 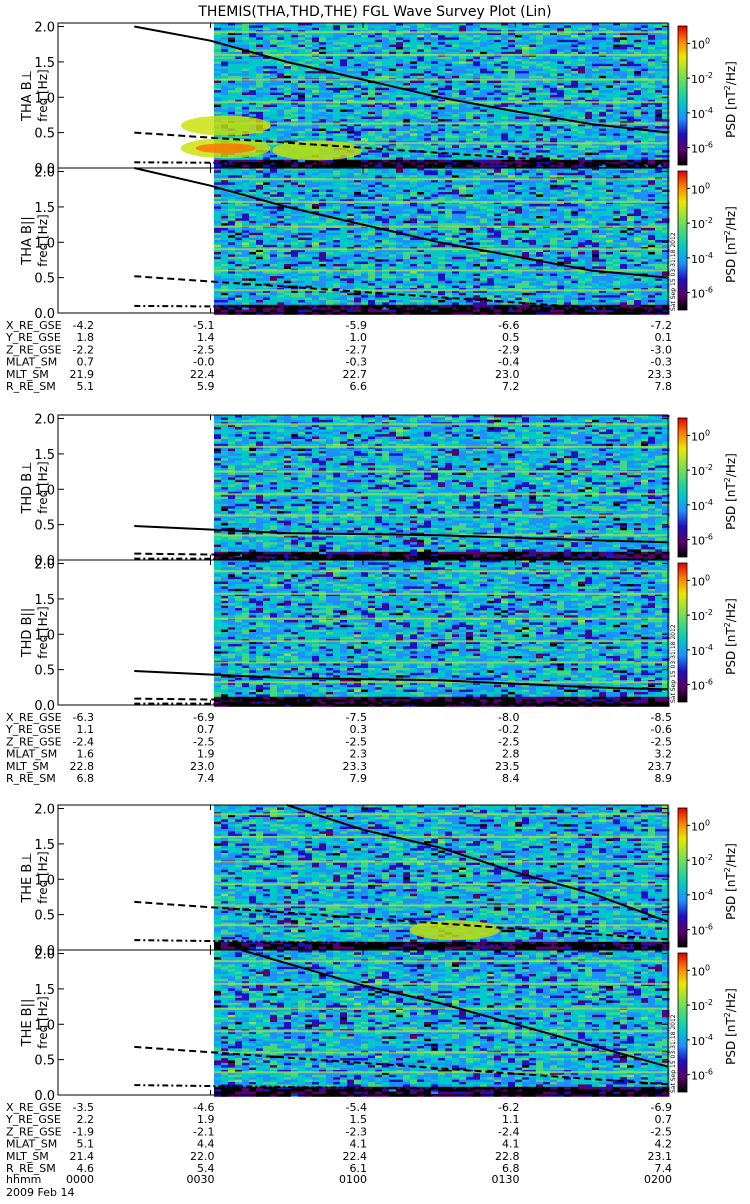 What do you see at coordinates (508, 1107) in the screenshot?
I see `ephemeris-value: -6.2` at bounding box center [508, 1107].